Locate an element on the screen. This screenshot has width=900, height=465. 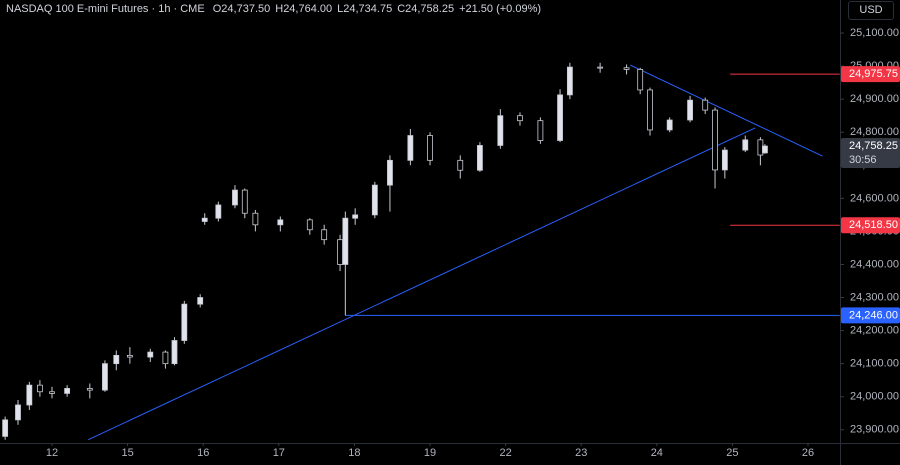
countdown: 30:56 is located at coordinates (863, 160).